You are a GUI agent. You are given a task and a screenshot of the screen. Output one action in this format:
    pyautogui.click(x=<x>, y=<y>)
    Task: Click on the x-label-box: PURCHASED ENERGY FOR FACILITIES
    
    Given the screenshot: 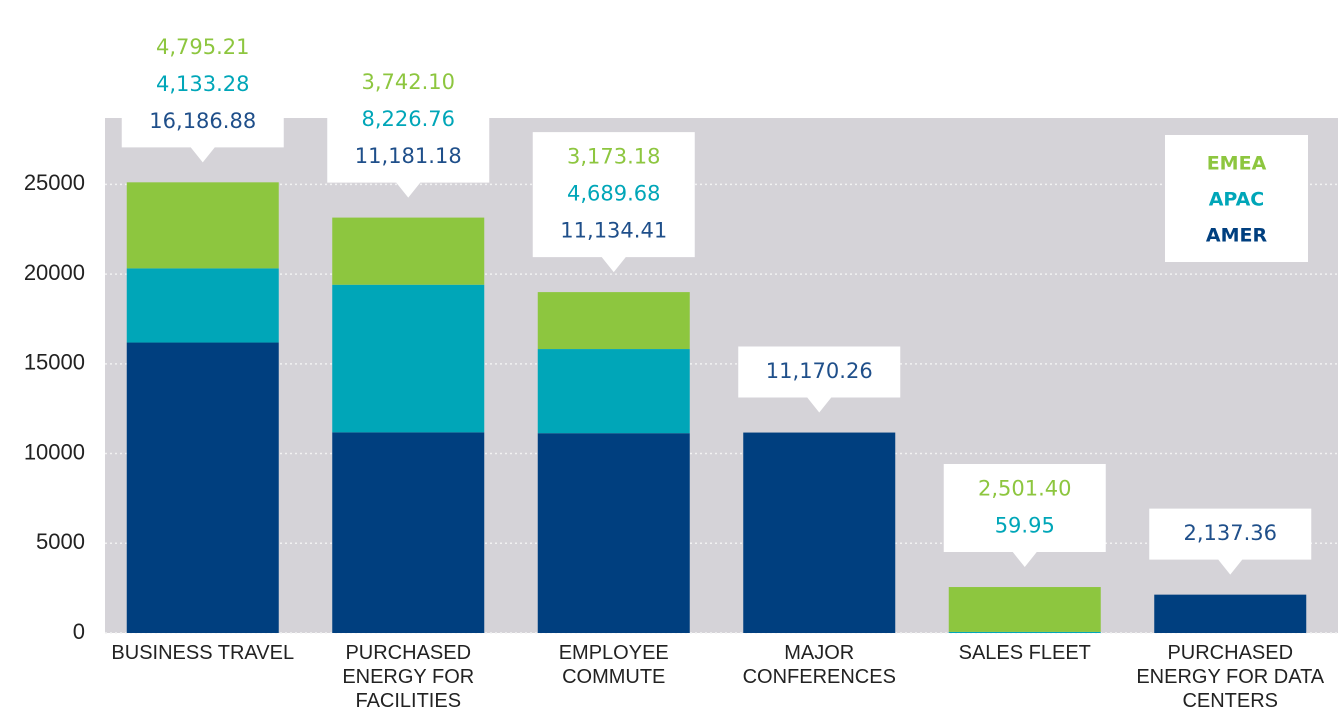 What is the action you would take?
    pyautogui.click(x=408, y=677)
    